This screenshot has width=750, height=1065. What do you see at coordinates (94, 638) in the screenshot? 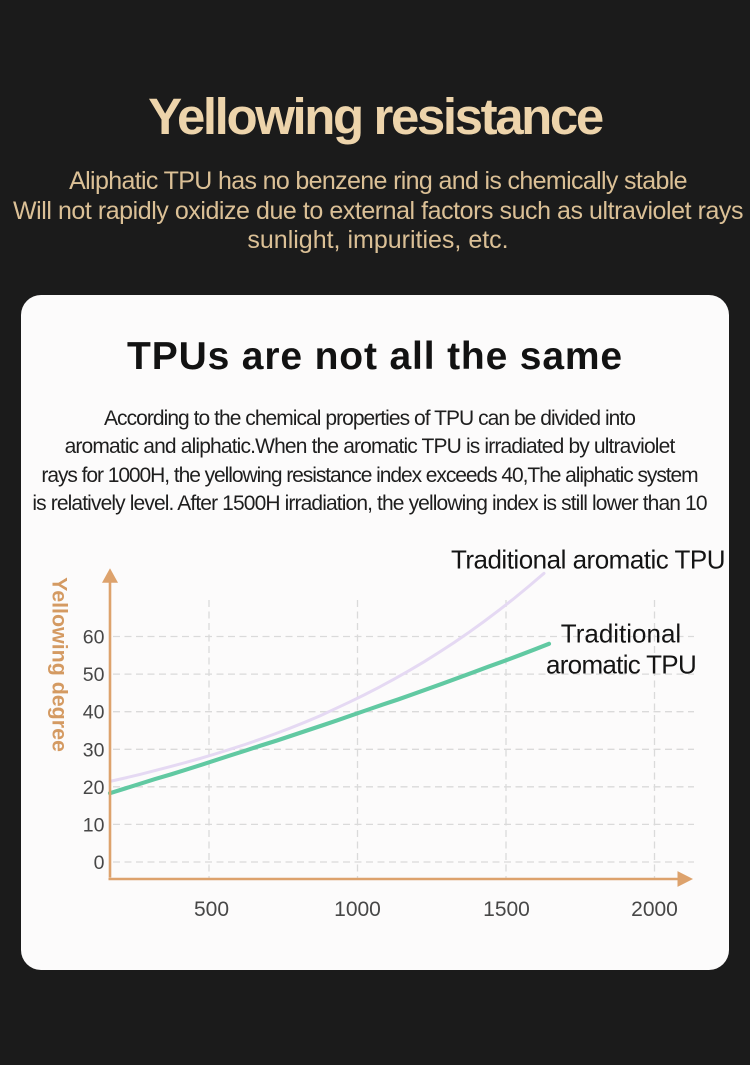
I see `svg-text: 60` at bounding box center [94, 638].